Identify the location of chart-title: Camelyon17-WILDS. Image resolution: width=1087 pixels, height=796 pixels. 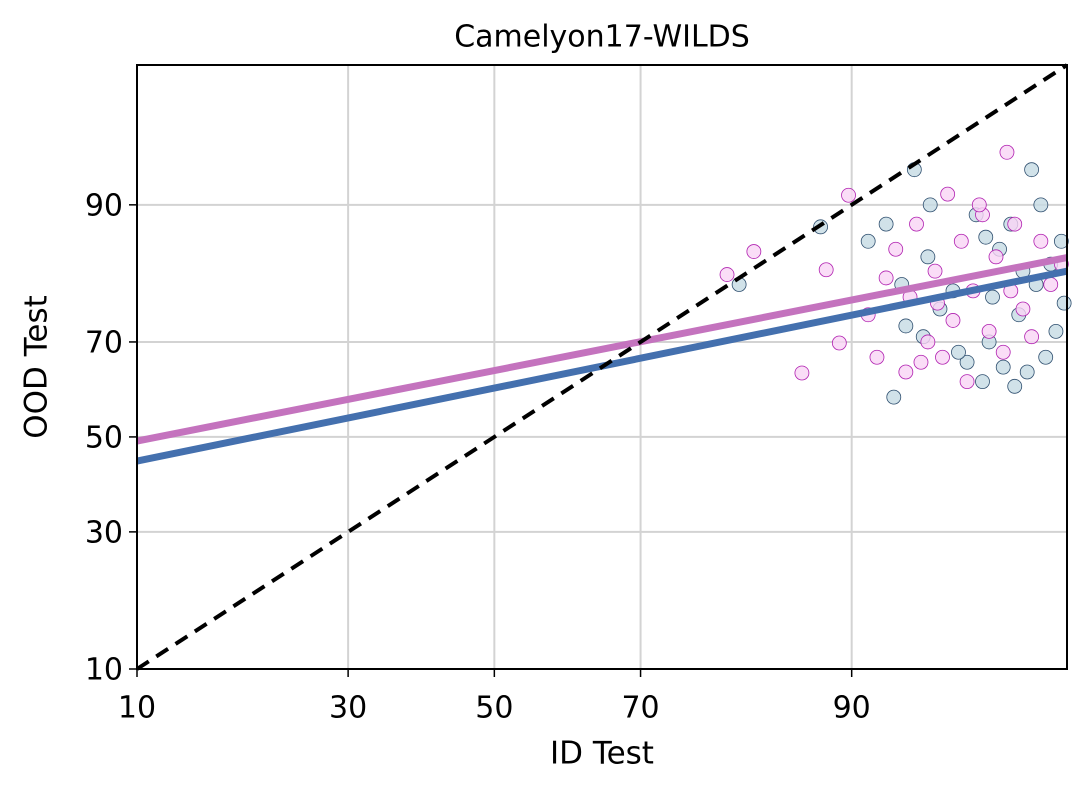
(602, 37).